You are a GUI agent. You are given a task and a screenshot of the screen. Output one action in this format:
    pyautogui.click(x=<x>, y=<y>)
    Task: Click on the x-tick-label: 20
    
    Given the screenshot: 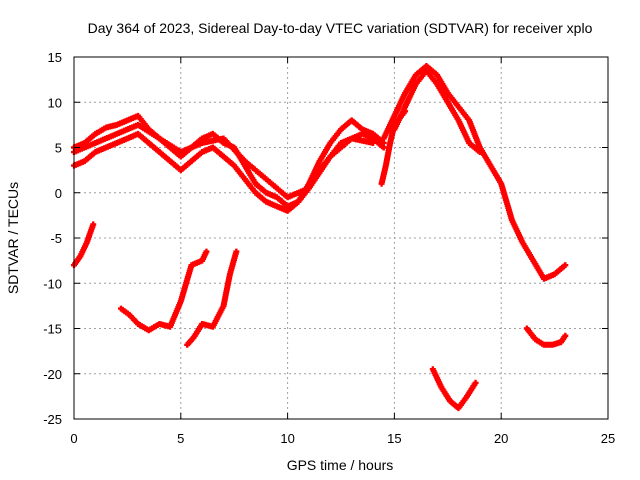 What is the action you would take?
    pyautogui.click(x=501, y=438)
    